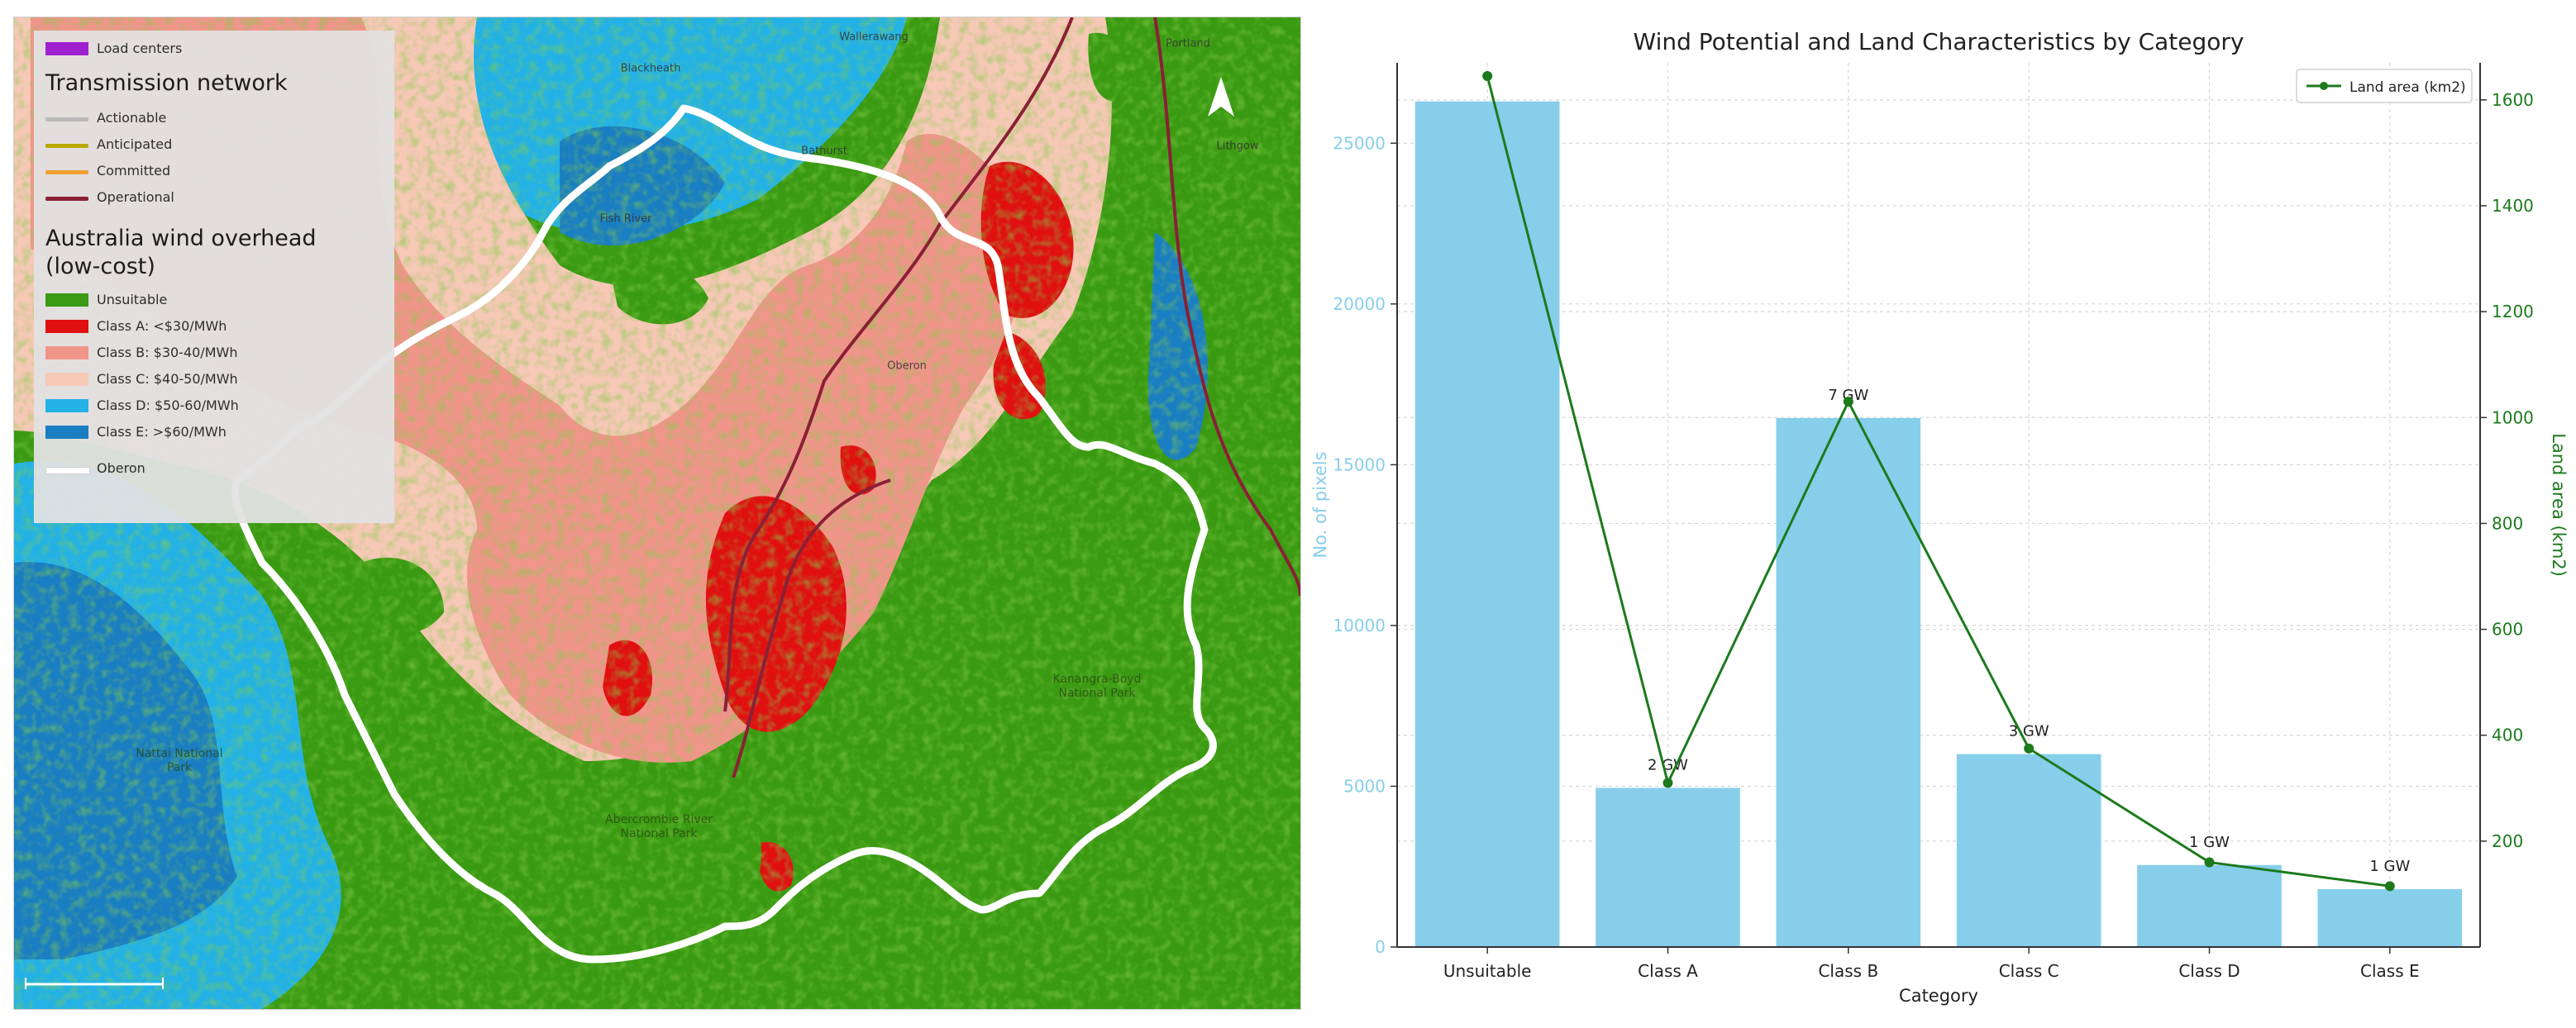  Describe the element at coordinates (1359, 304) in the screenshot. I see `y-tick-label-left: 20000` at that location.